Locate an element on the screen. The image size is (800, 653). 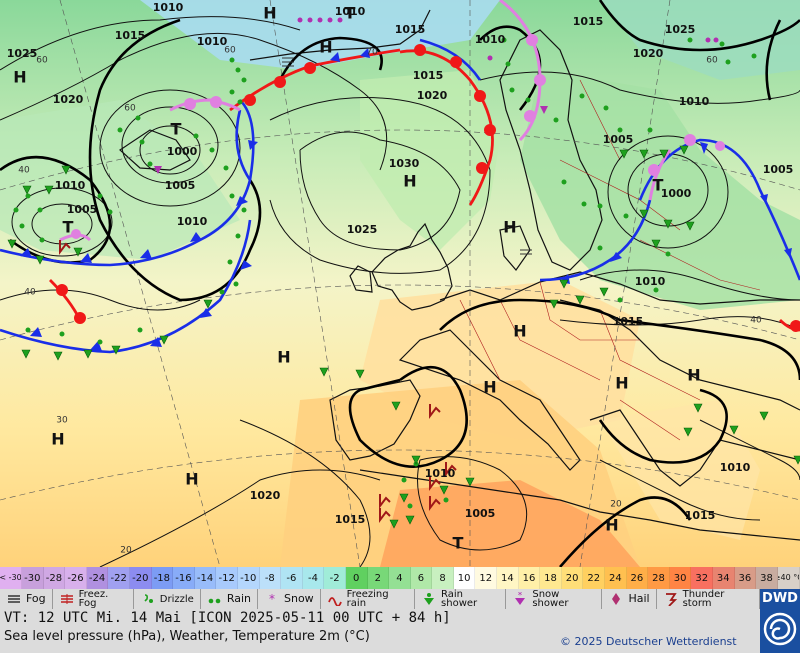
temperature-label: 70 is located at coordinates (372, 53).